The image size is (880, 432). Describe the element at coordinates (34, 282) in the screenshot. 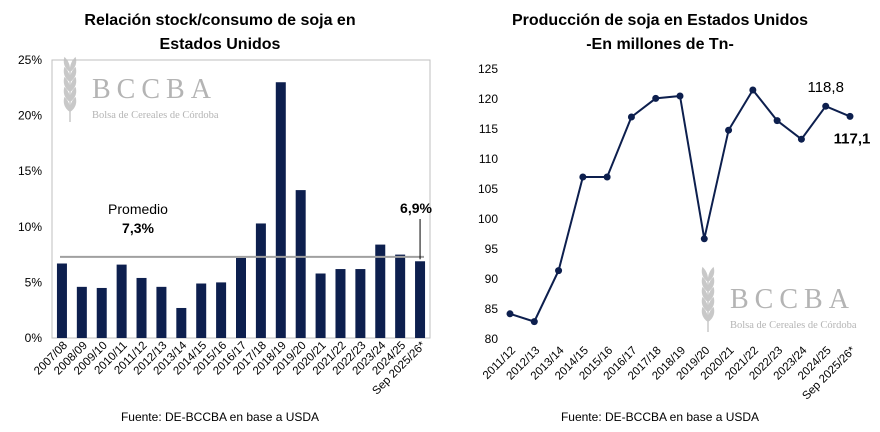

I see `y-tick-label: 5%` at that location.